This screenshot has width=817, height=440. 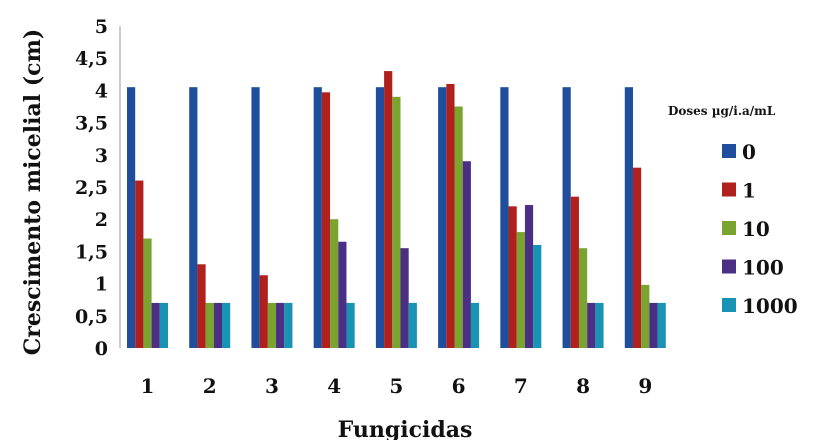 What do you see at coordinates (334, 386) in the screenshot?
I see `x-tick-label: 4` at bounding box center [334, 386].